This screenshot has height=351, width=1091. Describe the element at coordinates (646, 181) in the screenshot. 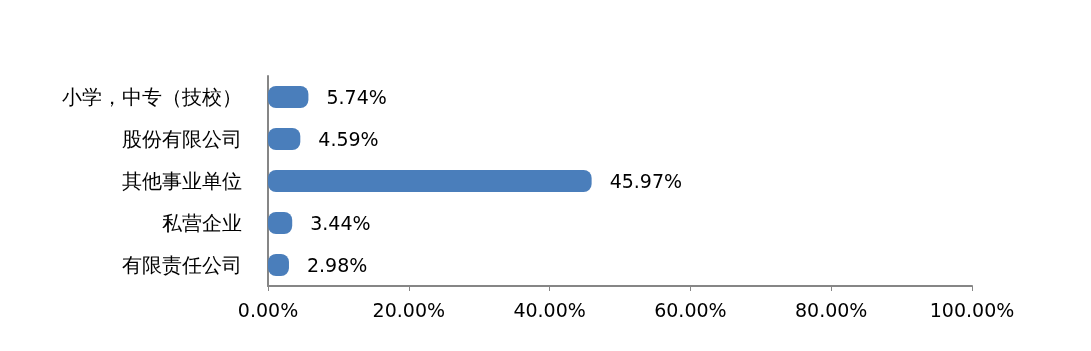

I see `data-label: 45.97%` at that location.